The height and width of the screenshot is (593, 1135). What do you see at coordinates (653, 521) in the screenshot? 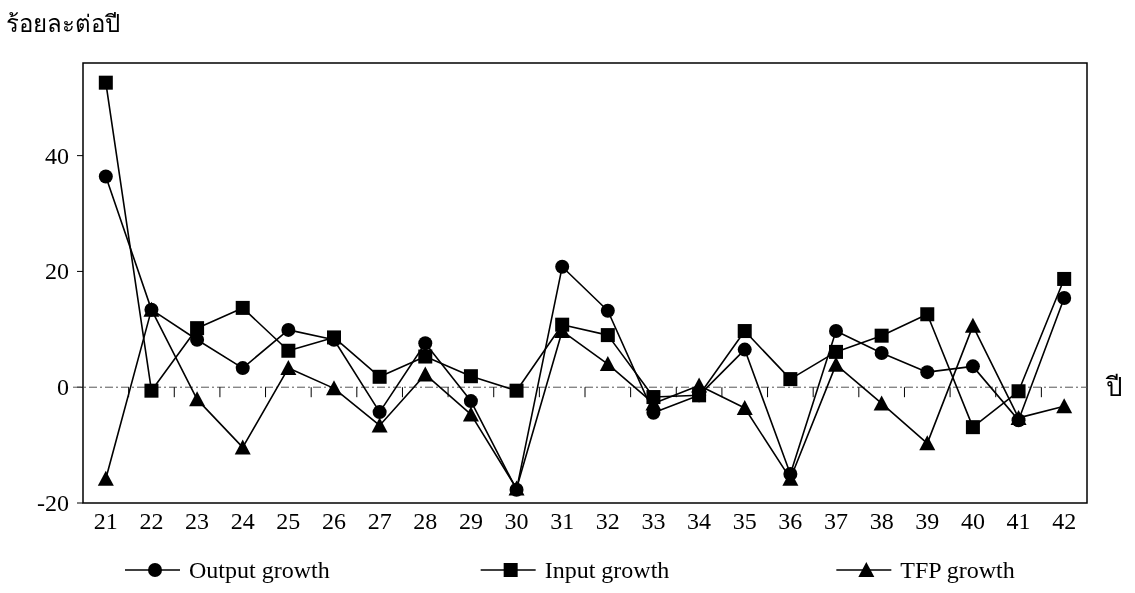
I see `x-tick-label: 33` at bounding box center [653, 521].